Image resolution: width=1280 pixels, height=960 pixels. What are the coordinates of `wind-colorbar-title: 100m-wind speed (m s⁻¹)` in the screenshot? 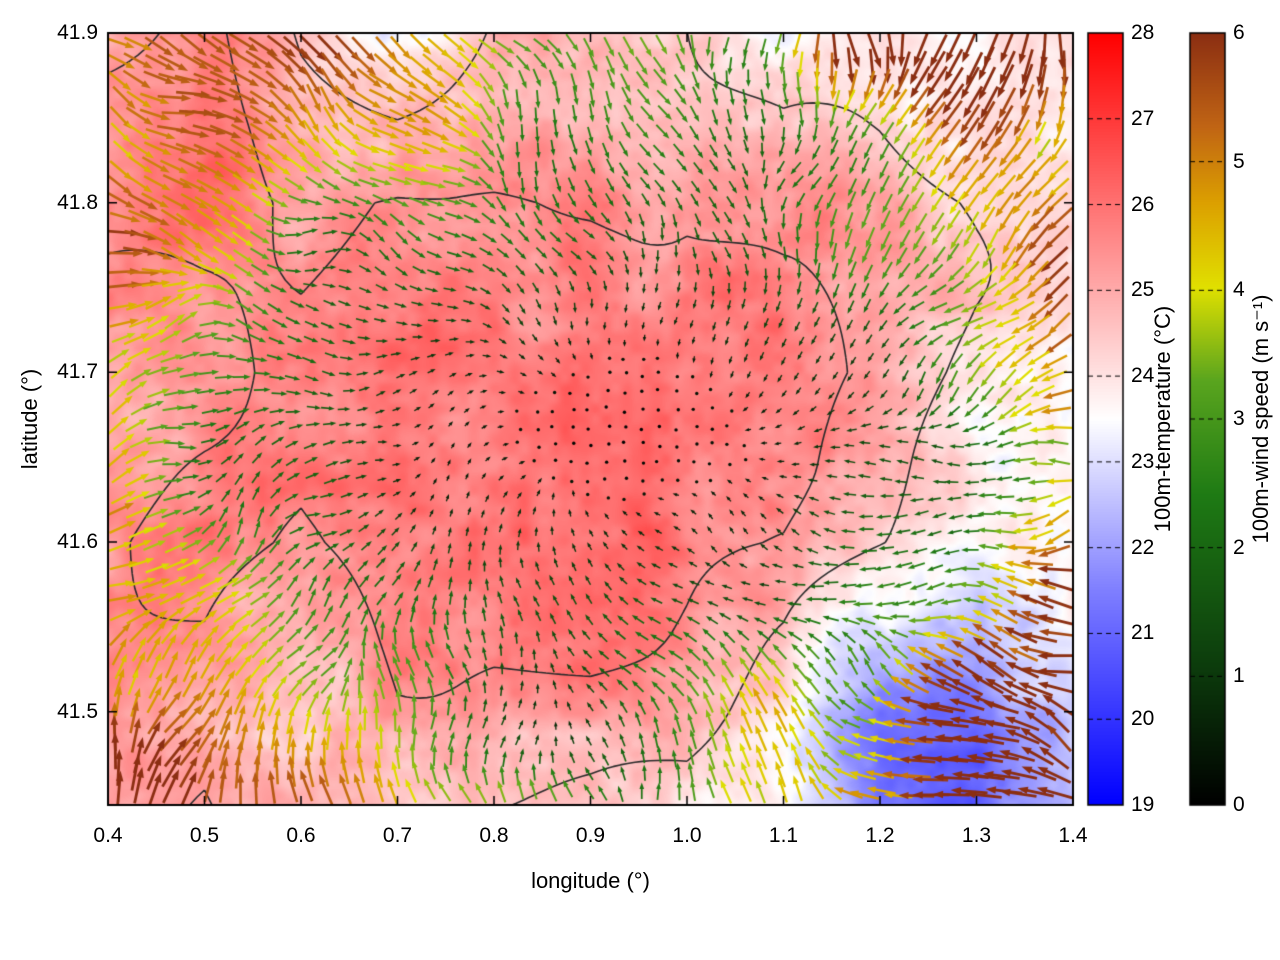 It's located at (1260, 419).